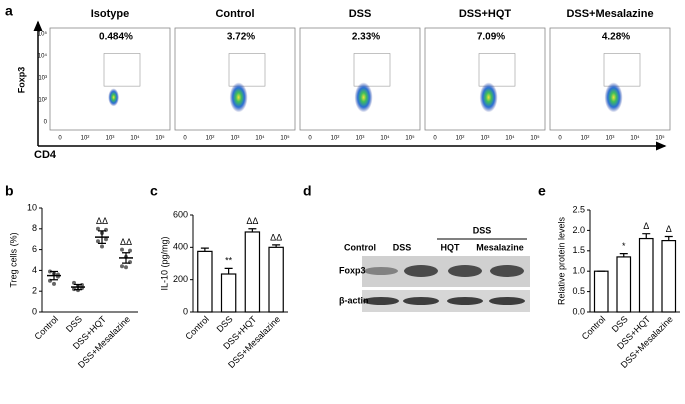  I want to click on y-tick-label: 6, so click(34, 249).